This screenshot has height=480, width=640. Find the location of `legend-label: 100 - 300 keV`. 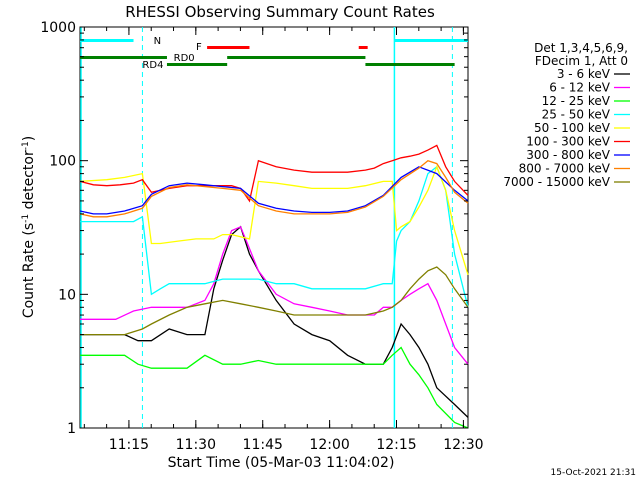

legend-label: 100 - 300 keV is located at coordinates (568, 142).